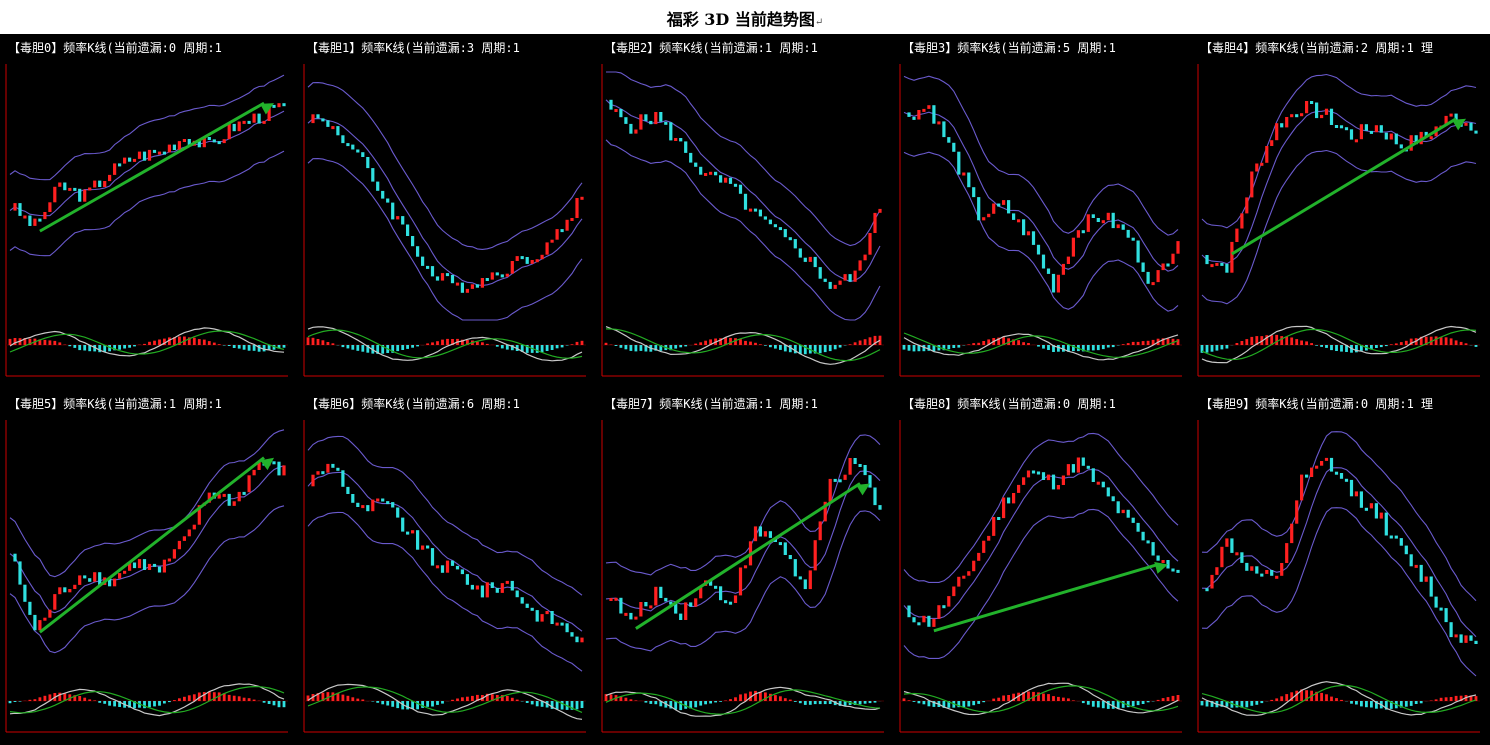 Image resolution: width=1490 pixels, height=745 pixels. I want to click on chart-panel-4: 【毒胆4】频率K线(当前遗漏:2 周期:1 理, so click(1341, 211).